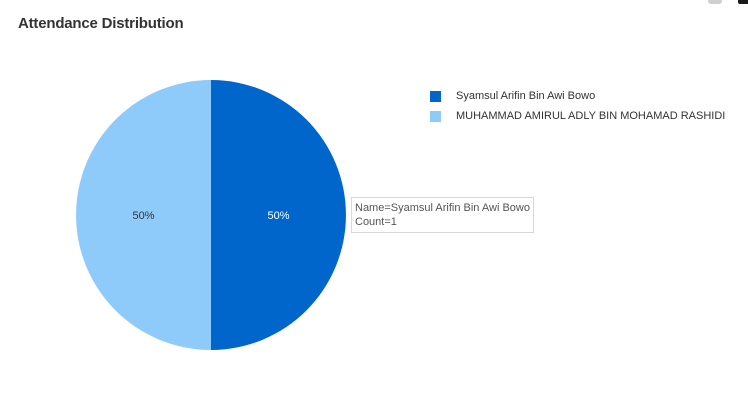  What do you see at coordinates (715, 2) in the screenshot?
I see `camera-icon` at bounding box center [715, 2].